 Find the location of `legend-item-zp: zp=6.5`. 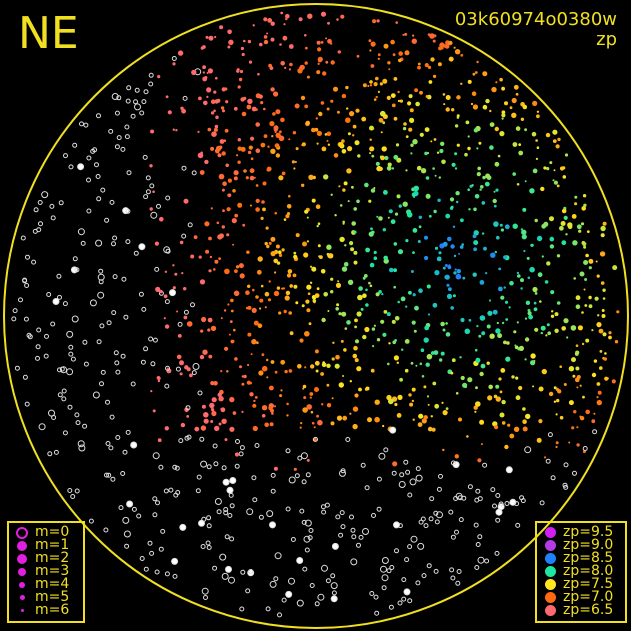

legend-item-zp: zp=6.5 is located at coordinates (581, 610).